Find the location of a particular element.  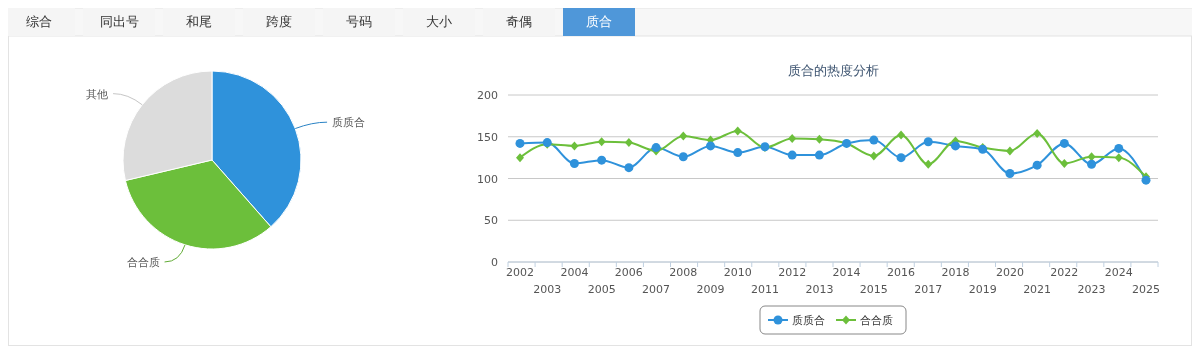

category-label: 跨度 is located at coordinates (279, 21).